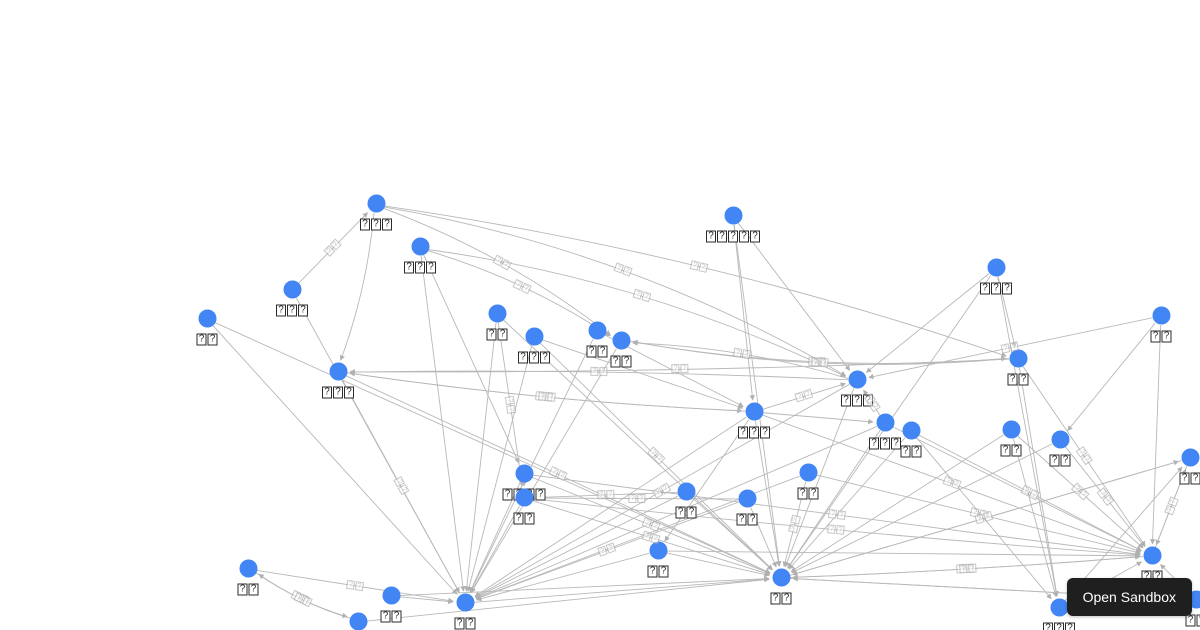  Describe the element at coordinates (1129, 597) in the screenshot. I see `open-sandbox-button: Open Sandbox` at that location.